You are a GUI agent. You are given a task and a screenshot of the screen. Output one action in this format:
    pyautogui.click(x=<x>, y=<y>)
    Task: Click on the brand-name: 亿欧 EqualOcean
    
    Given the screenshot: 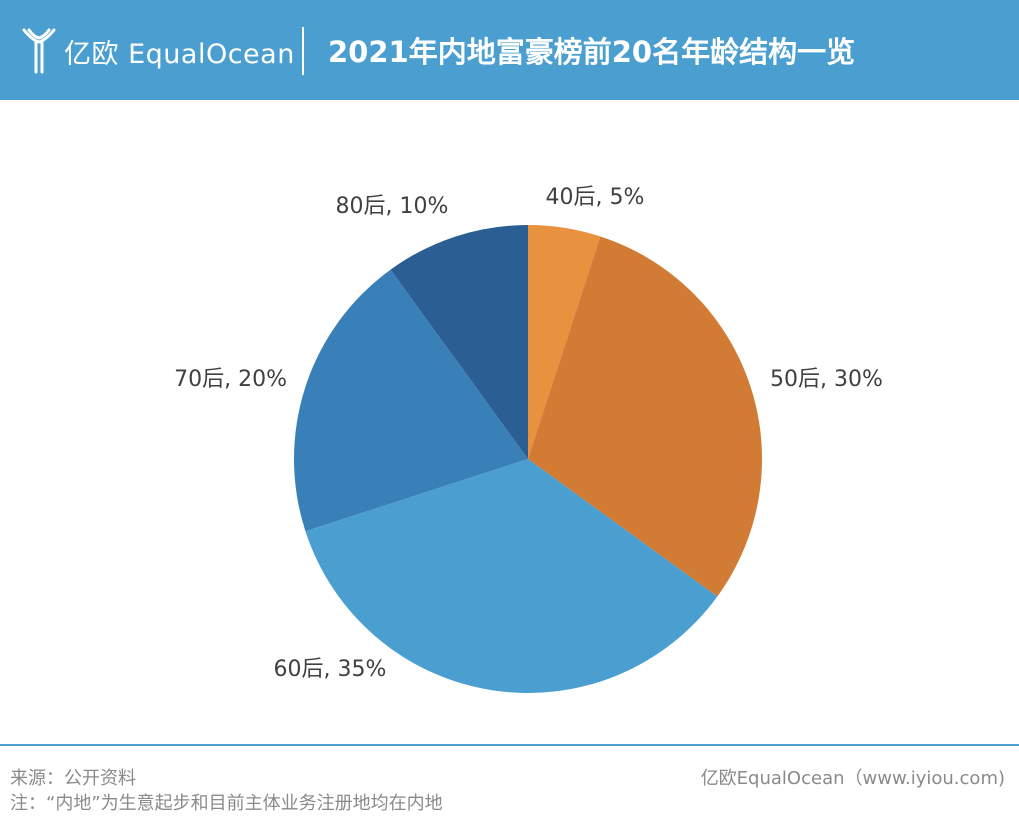 What is the action you would take?
    pyautogui.click(x=179, y=54)
    